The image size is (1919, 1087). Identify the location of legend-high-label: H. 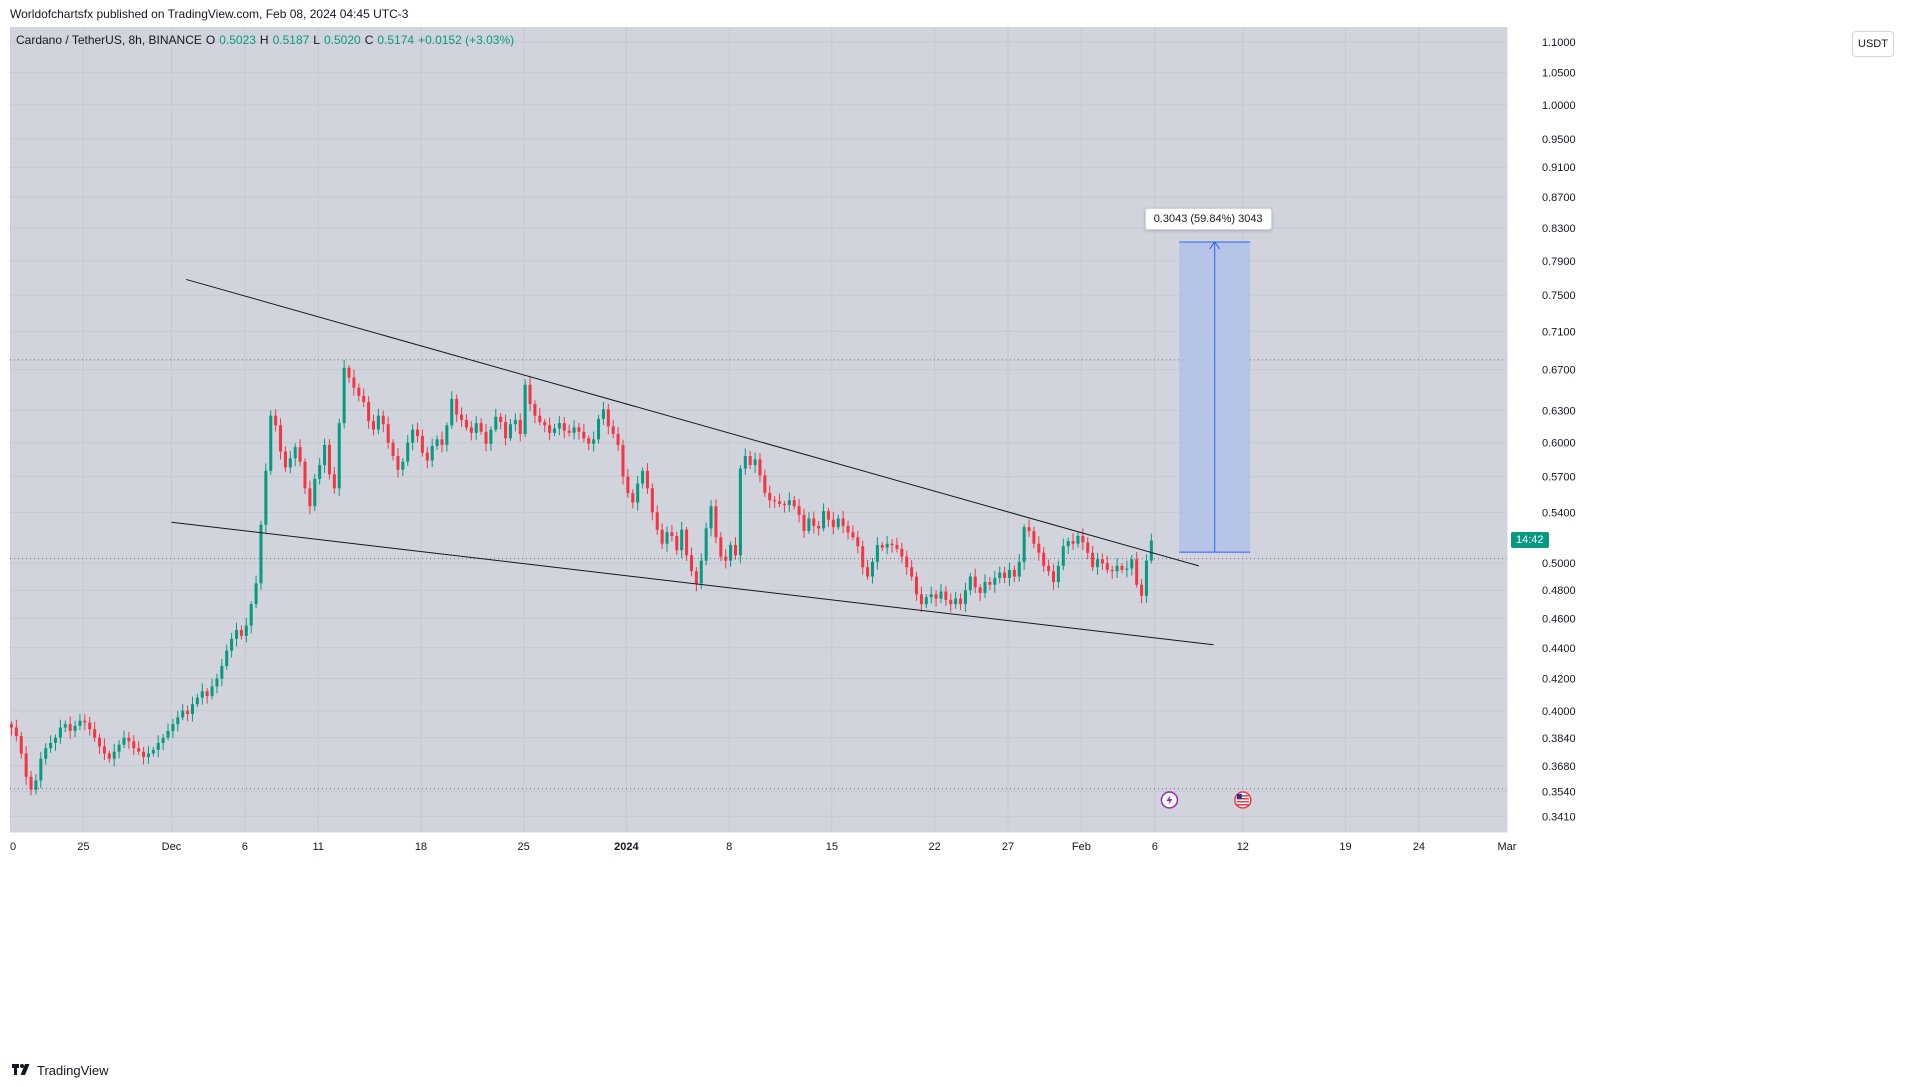
(264, 40).